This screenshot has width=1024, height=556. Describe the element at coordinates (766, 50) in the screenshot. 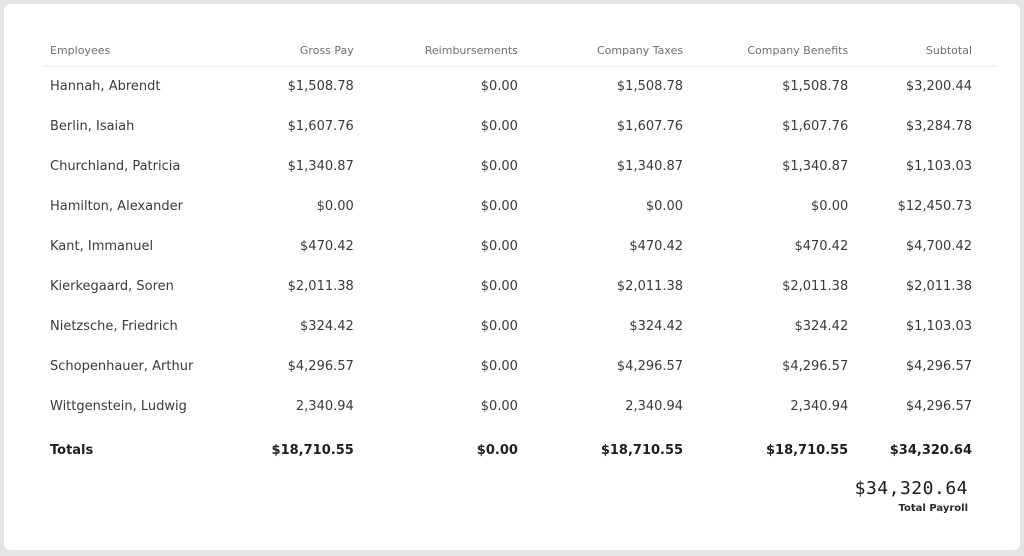

I see `column-header-company-benefits: Company Benefits` at that location.